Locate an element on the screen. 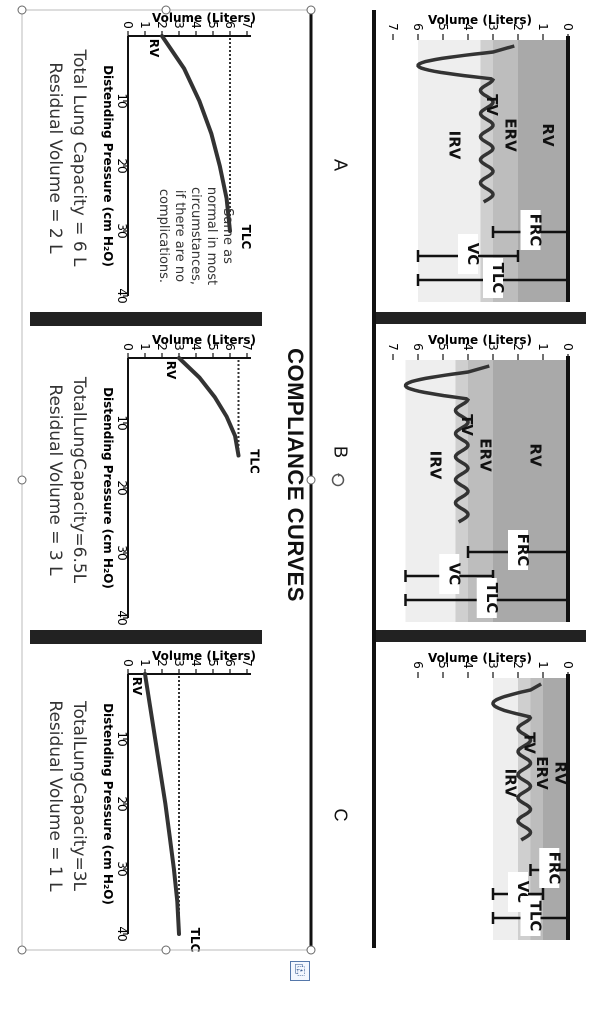 Image resolution: width=591 pixels, height=1024 pixels. pressure-tick-label: 30 is located at coordinates (122, 868).